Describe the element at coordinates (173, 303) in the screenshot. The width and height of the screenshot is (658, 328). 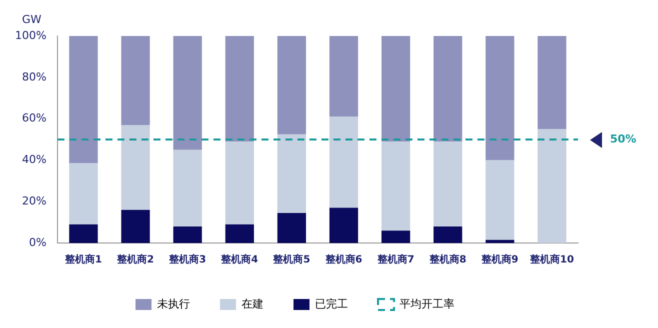
I see `legend-label: 未执行` at that location.